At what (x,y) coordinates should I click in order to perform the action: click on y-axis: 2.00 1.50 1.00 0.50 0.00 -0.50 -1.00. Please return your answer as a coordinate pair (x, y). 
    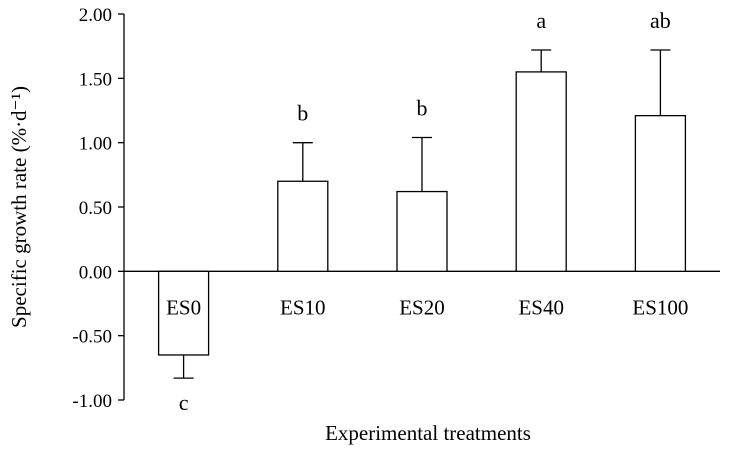
    Looking at the image, I should click on (98, 208).